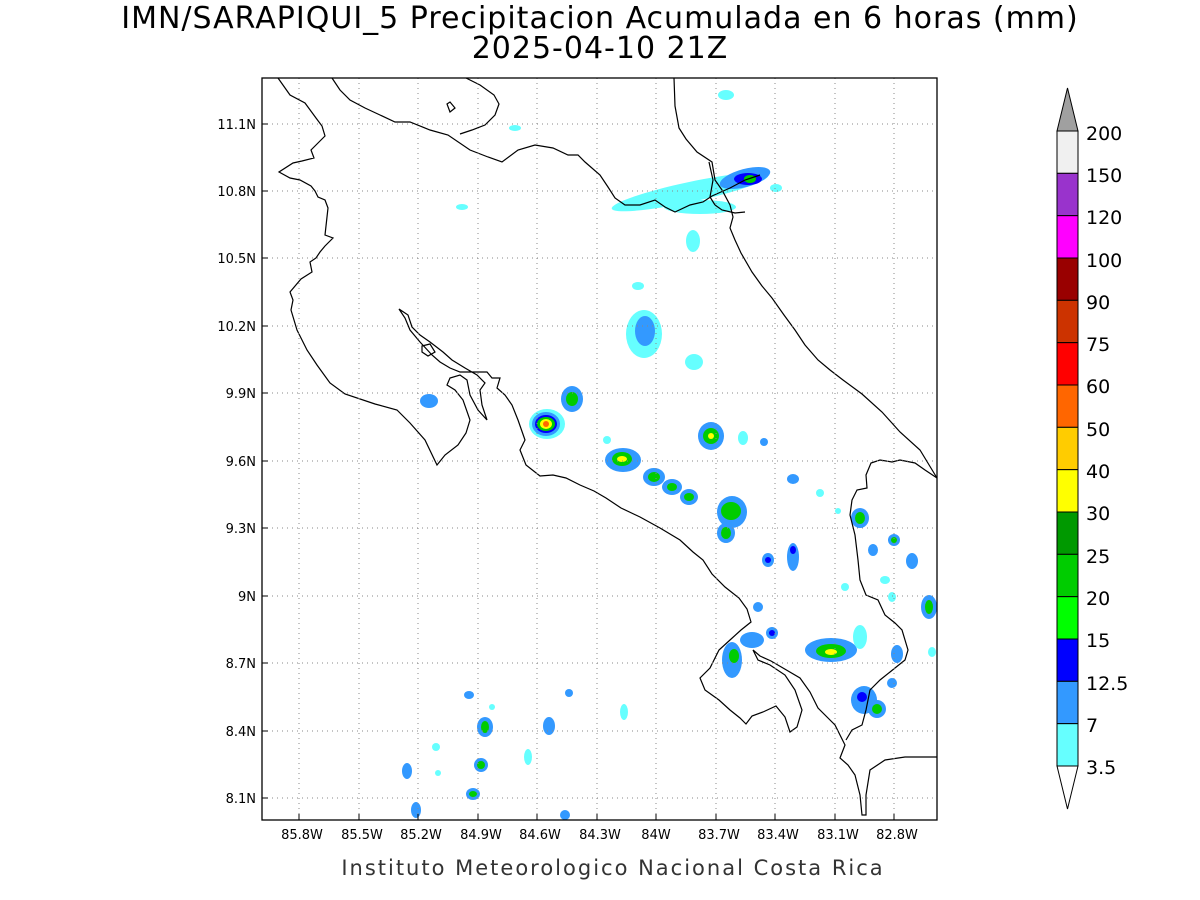 This screenshot has width=1200, height=900. What do you see at coordinates (1092, 726) in the screenshot?
I see `legend-label: 7` at bounding box center [1092, 726].